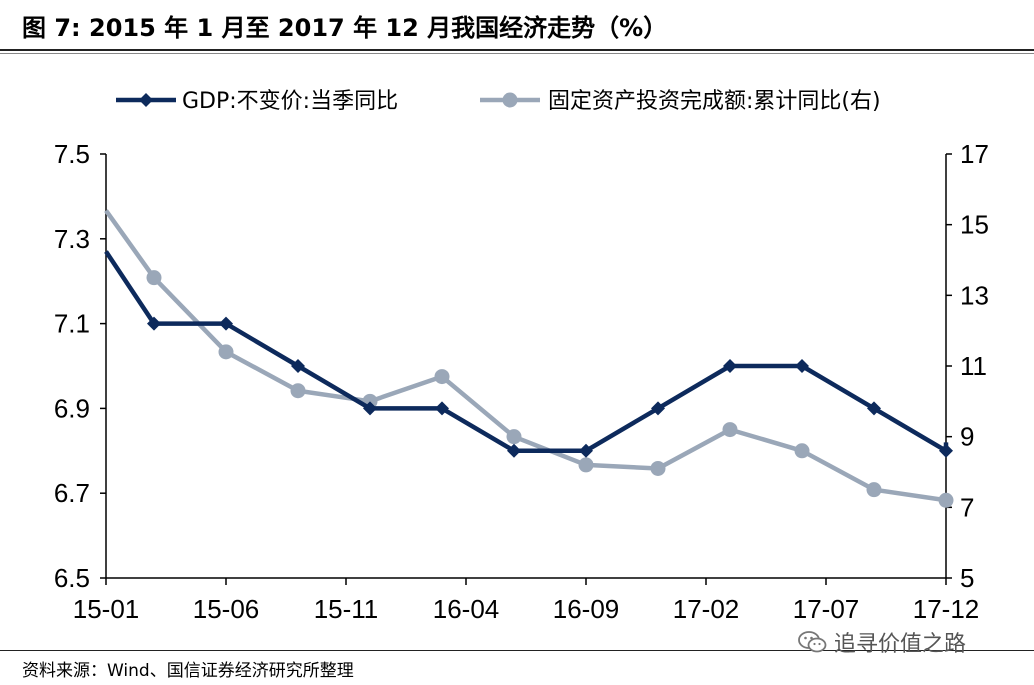 The image size is (1034, 685). I want to click on legend-marker-gdp, so click(146, 100).